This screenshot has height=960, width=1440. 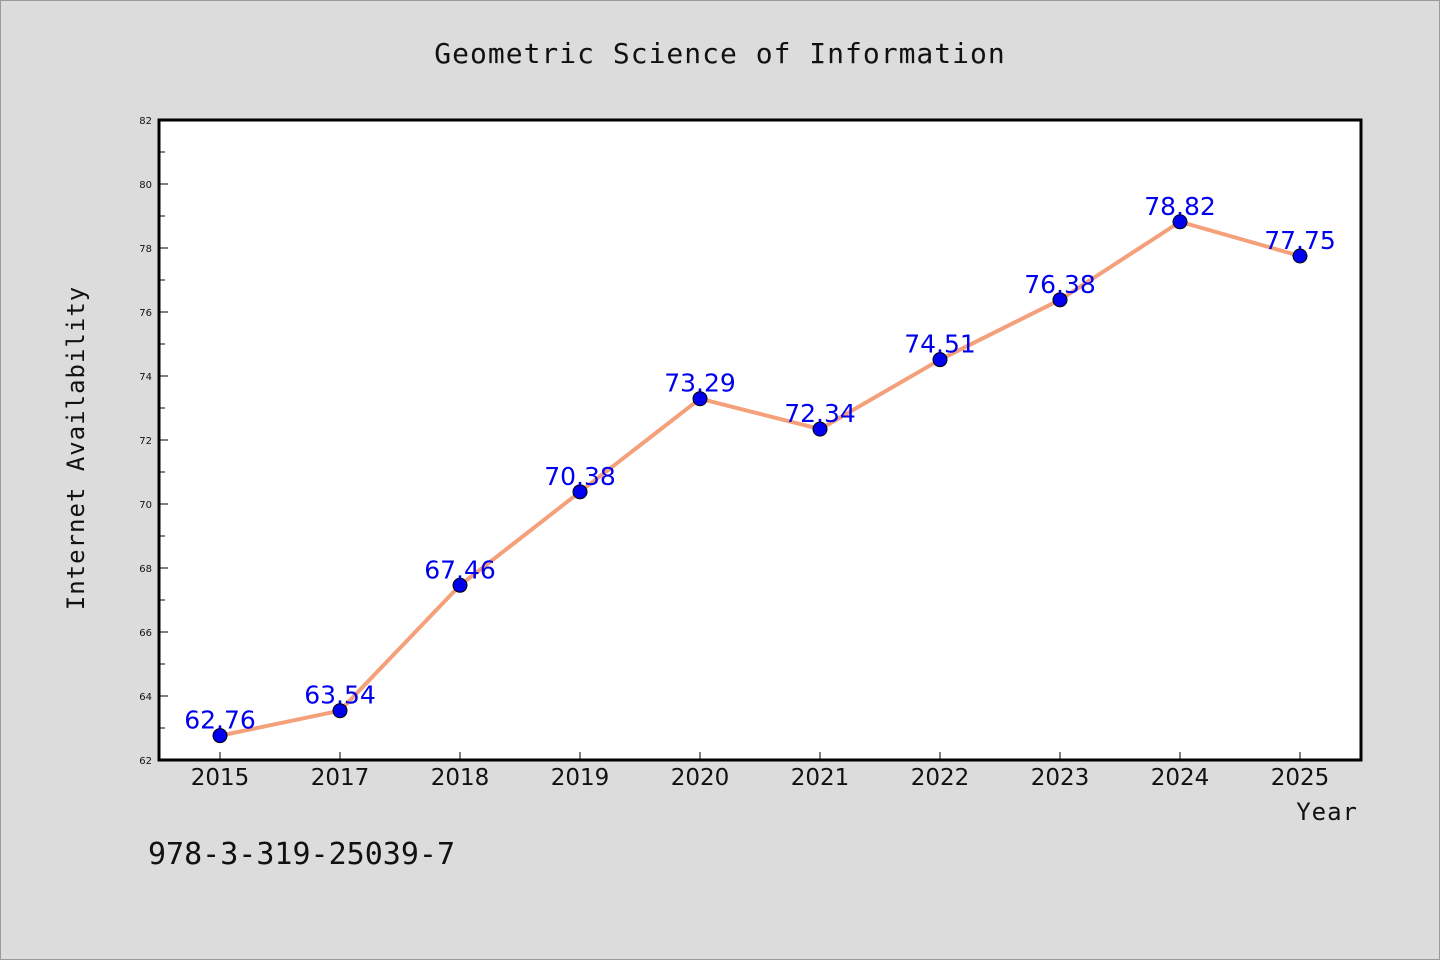 I want to click on x-axis-label: Year, so click(x=1327, y=812).